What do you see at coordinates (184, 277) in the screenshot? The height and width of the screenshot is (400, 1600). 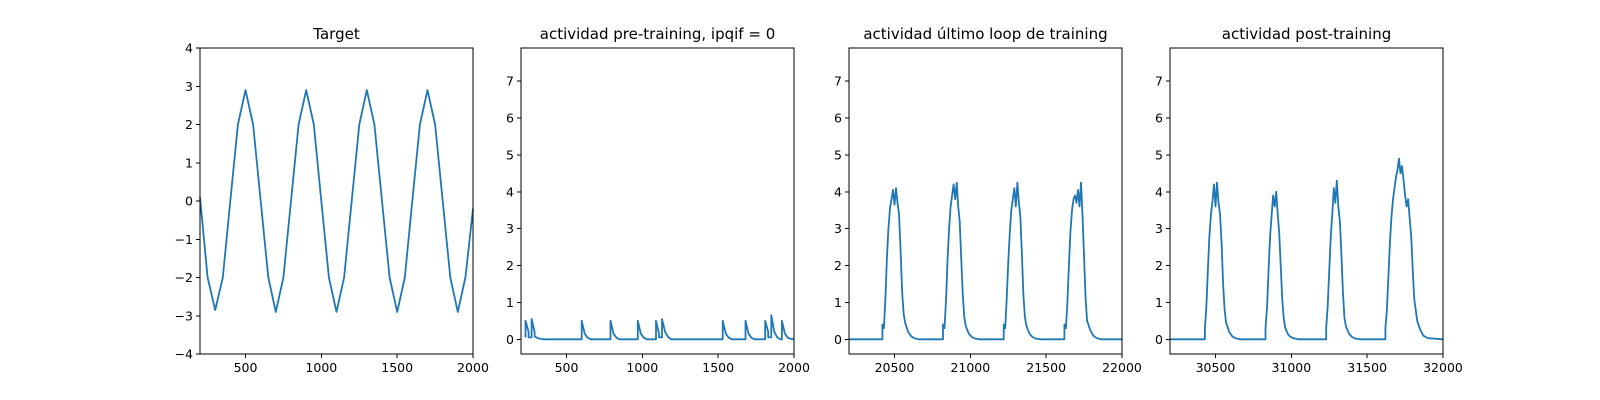 I see `y-tick-label: −2` at bounding box center [184, 277].